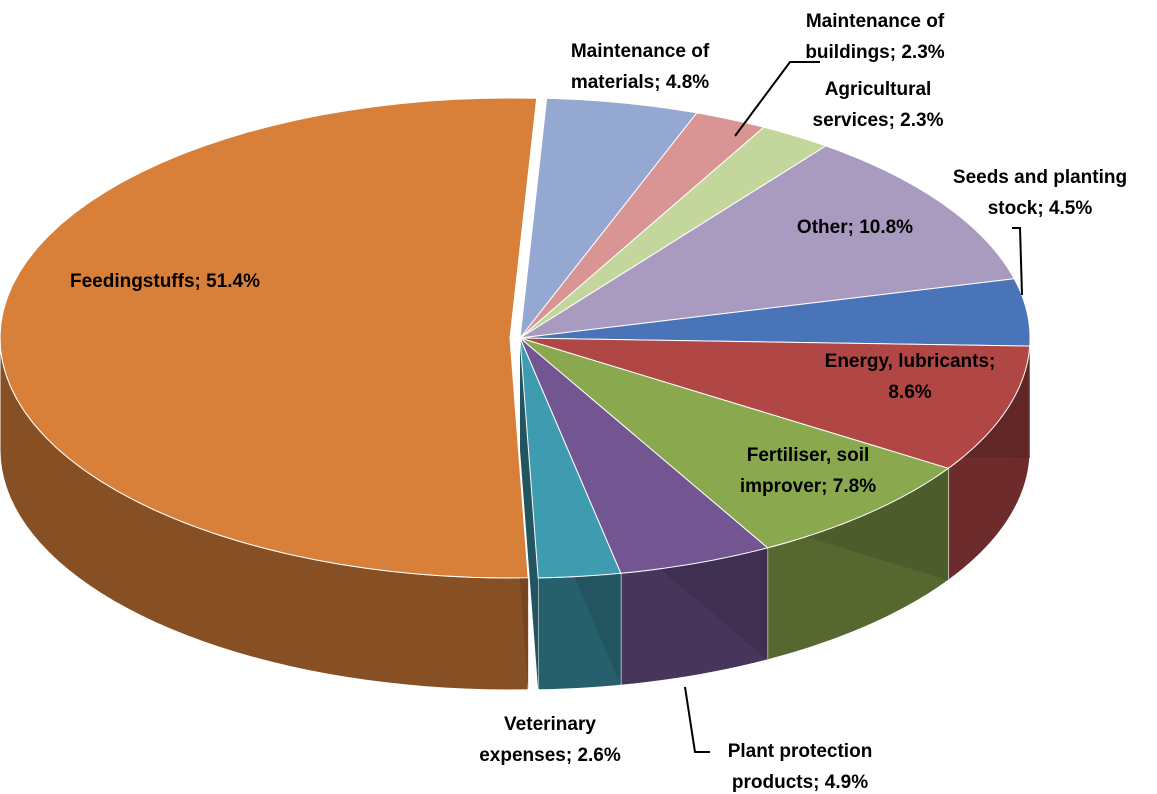 This screenshot has width=1157, height=794. Describe the element at coordinates (808, 471) in the screenshot. I see `data-label: Fertiliser, soil improver; 7.8%` at that location.